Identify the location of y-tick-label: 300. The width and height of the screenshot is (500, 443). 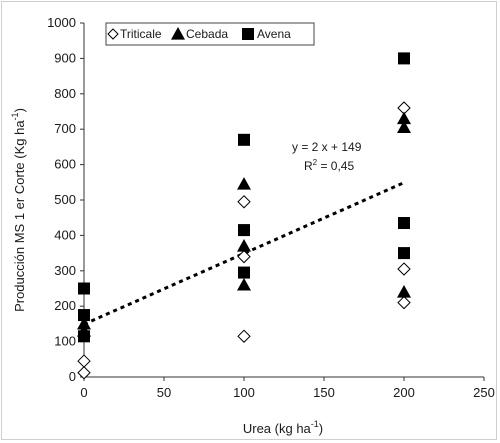
(65, 270).